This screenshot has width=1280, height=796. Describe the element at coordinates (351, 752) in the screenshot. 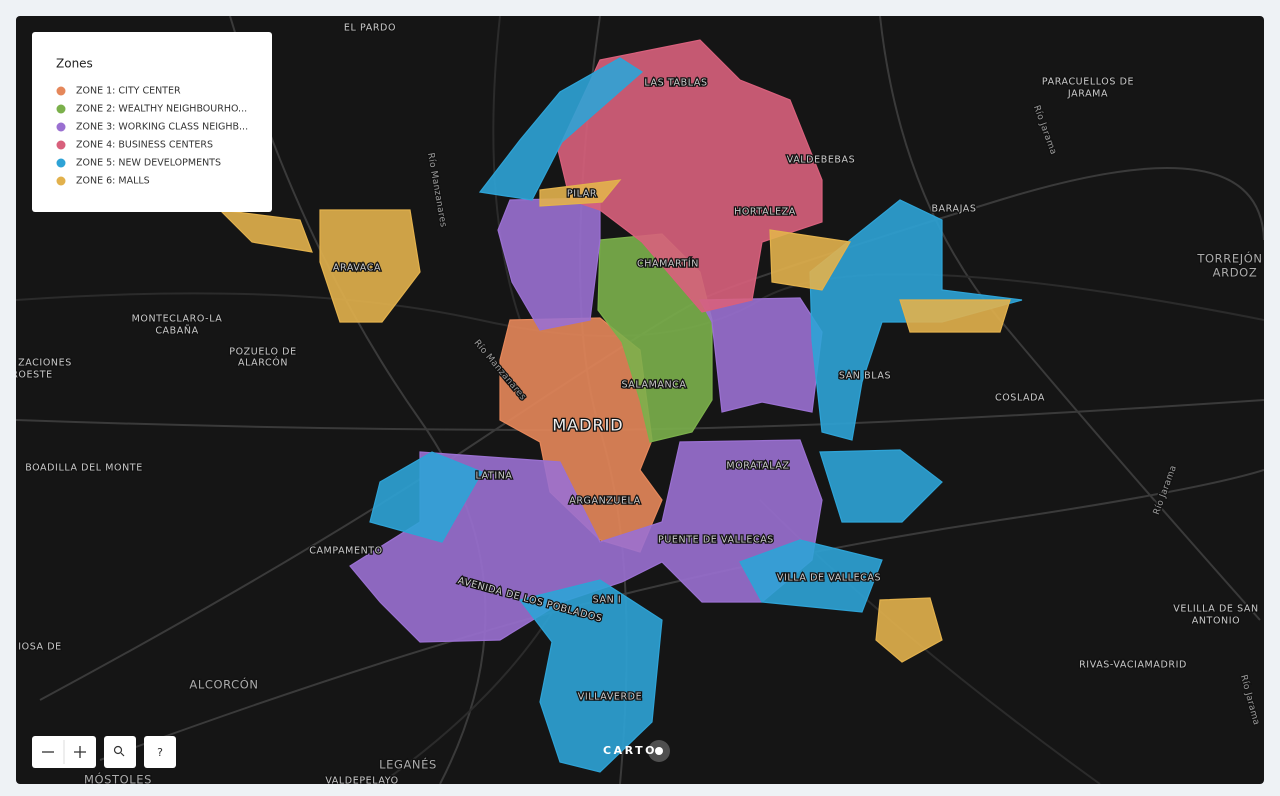

I see `map-controls: ? CARTO` at that location.